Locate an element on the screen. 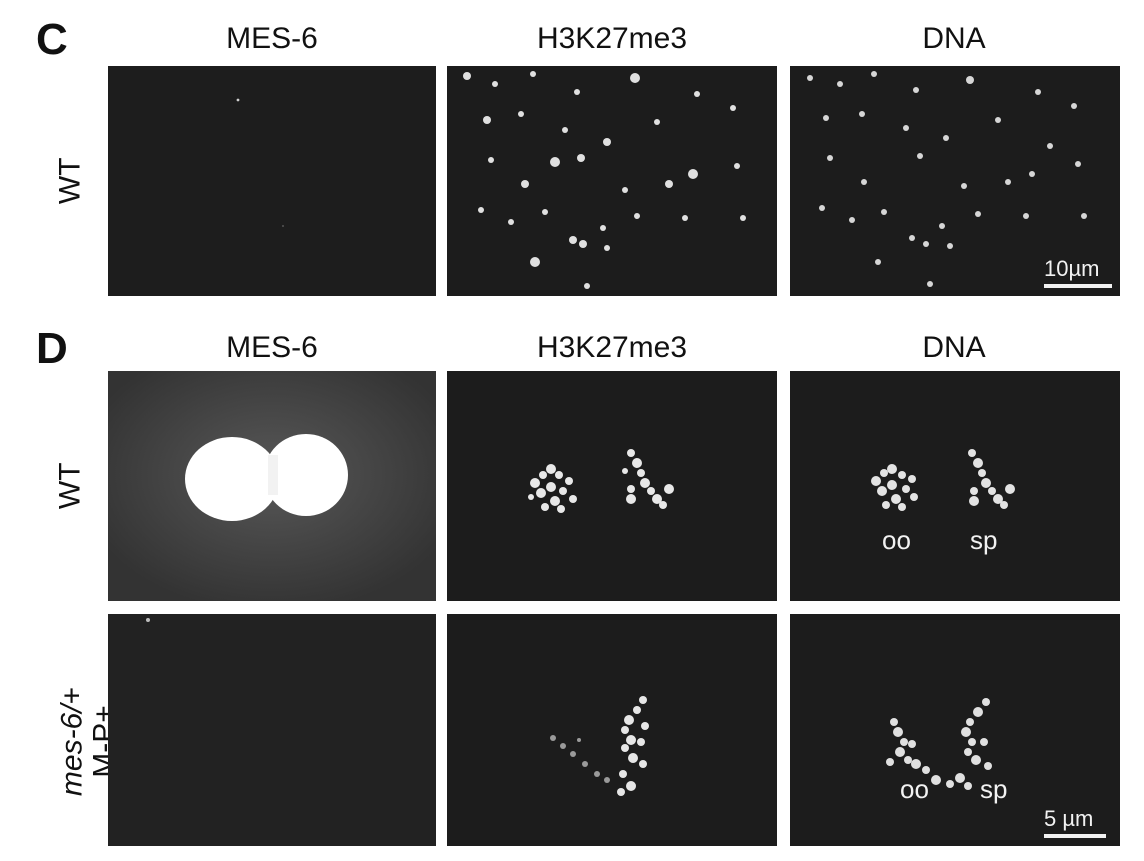 The width and height of the screenshot is (1144, 861). col-title-d-mes6: MES-6 is located at coordinates (272, 347).